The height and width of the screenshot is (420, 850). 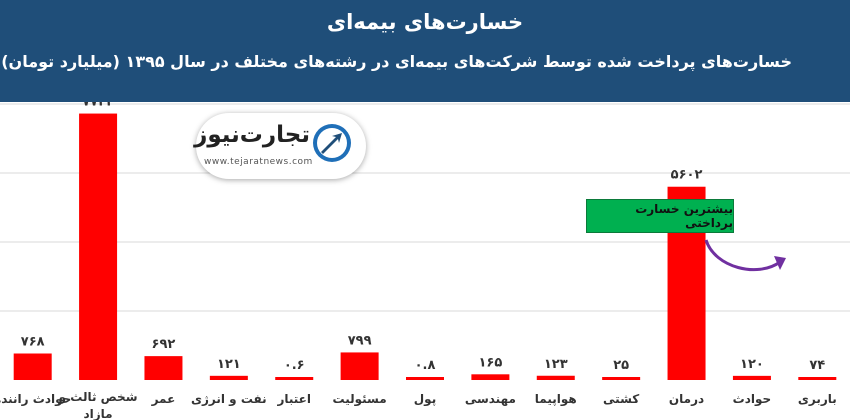 I want to click on data-label: ۰.۸, so click(x=425, y=365).